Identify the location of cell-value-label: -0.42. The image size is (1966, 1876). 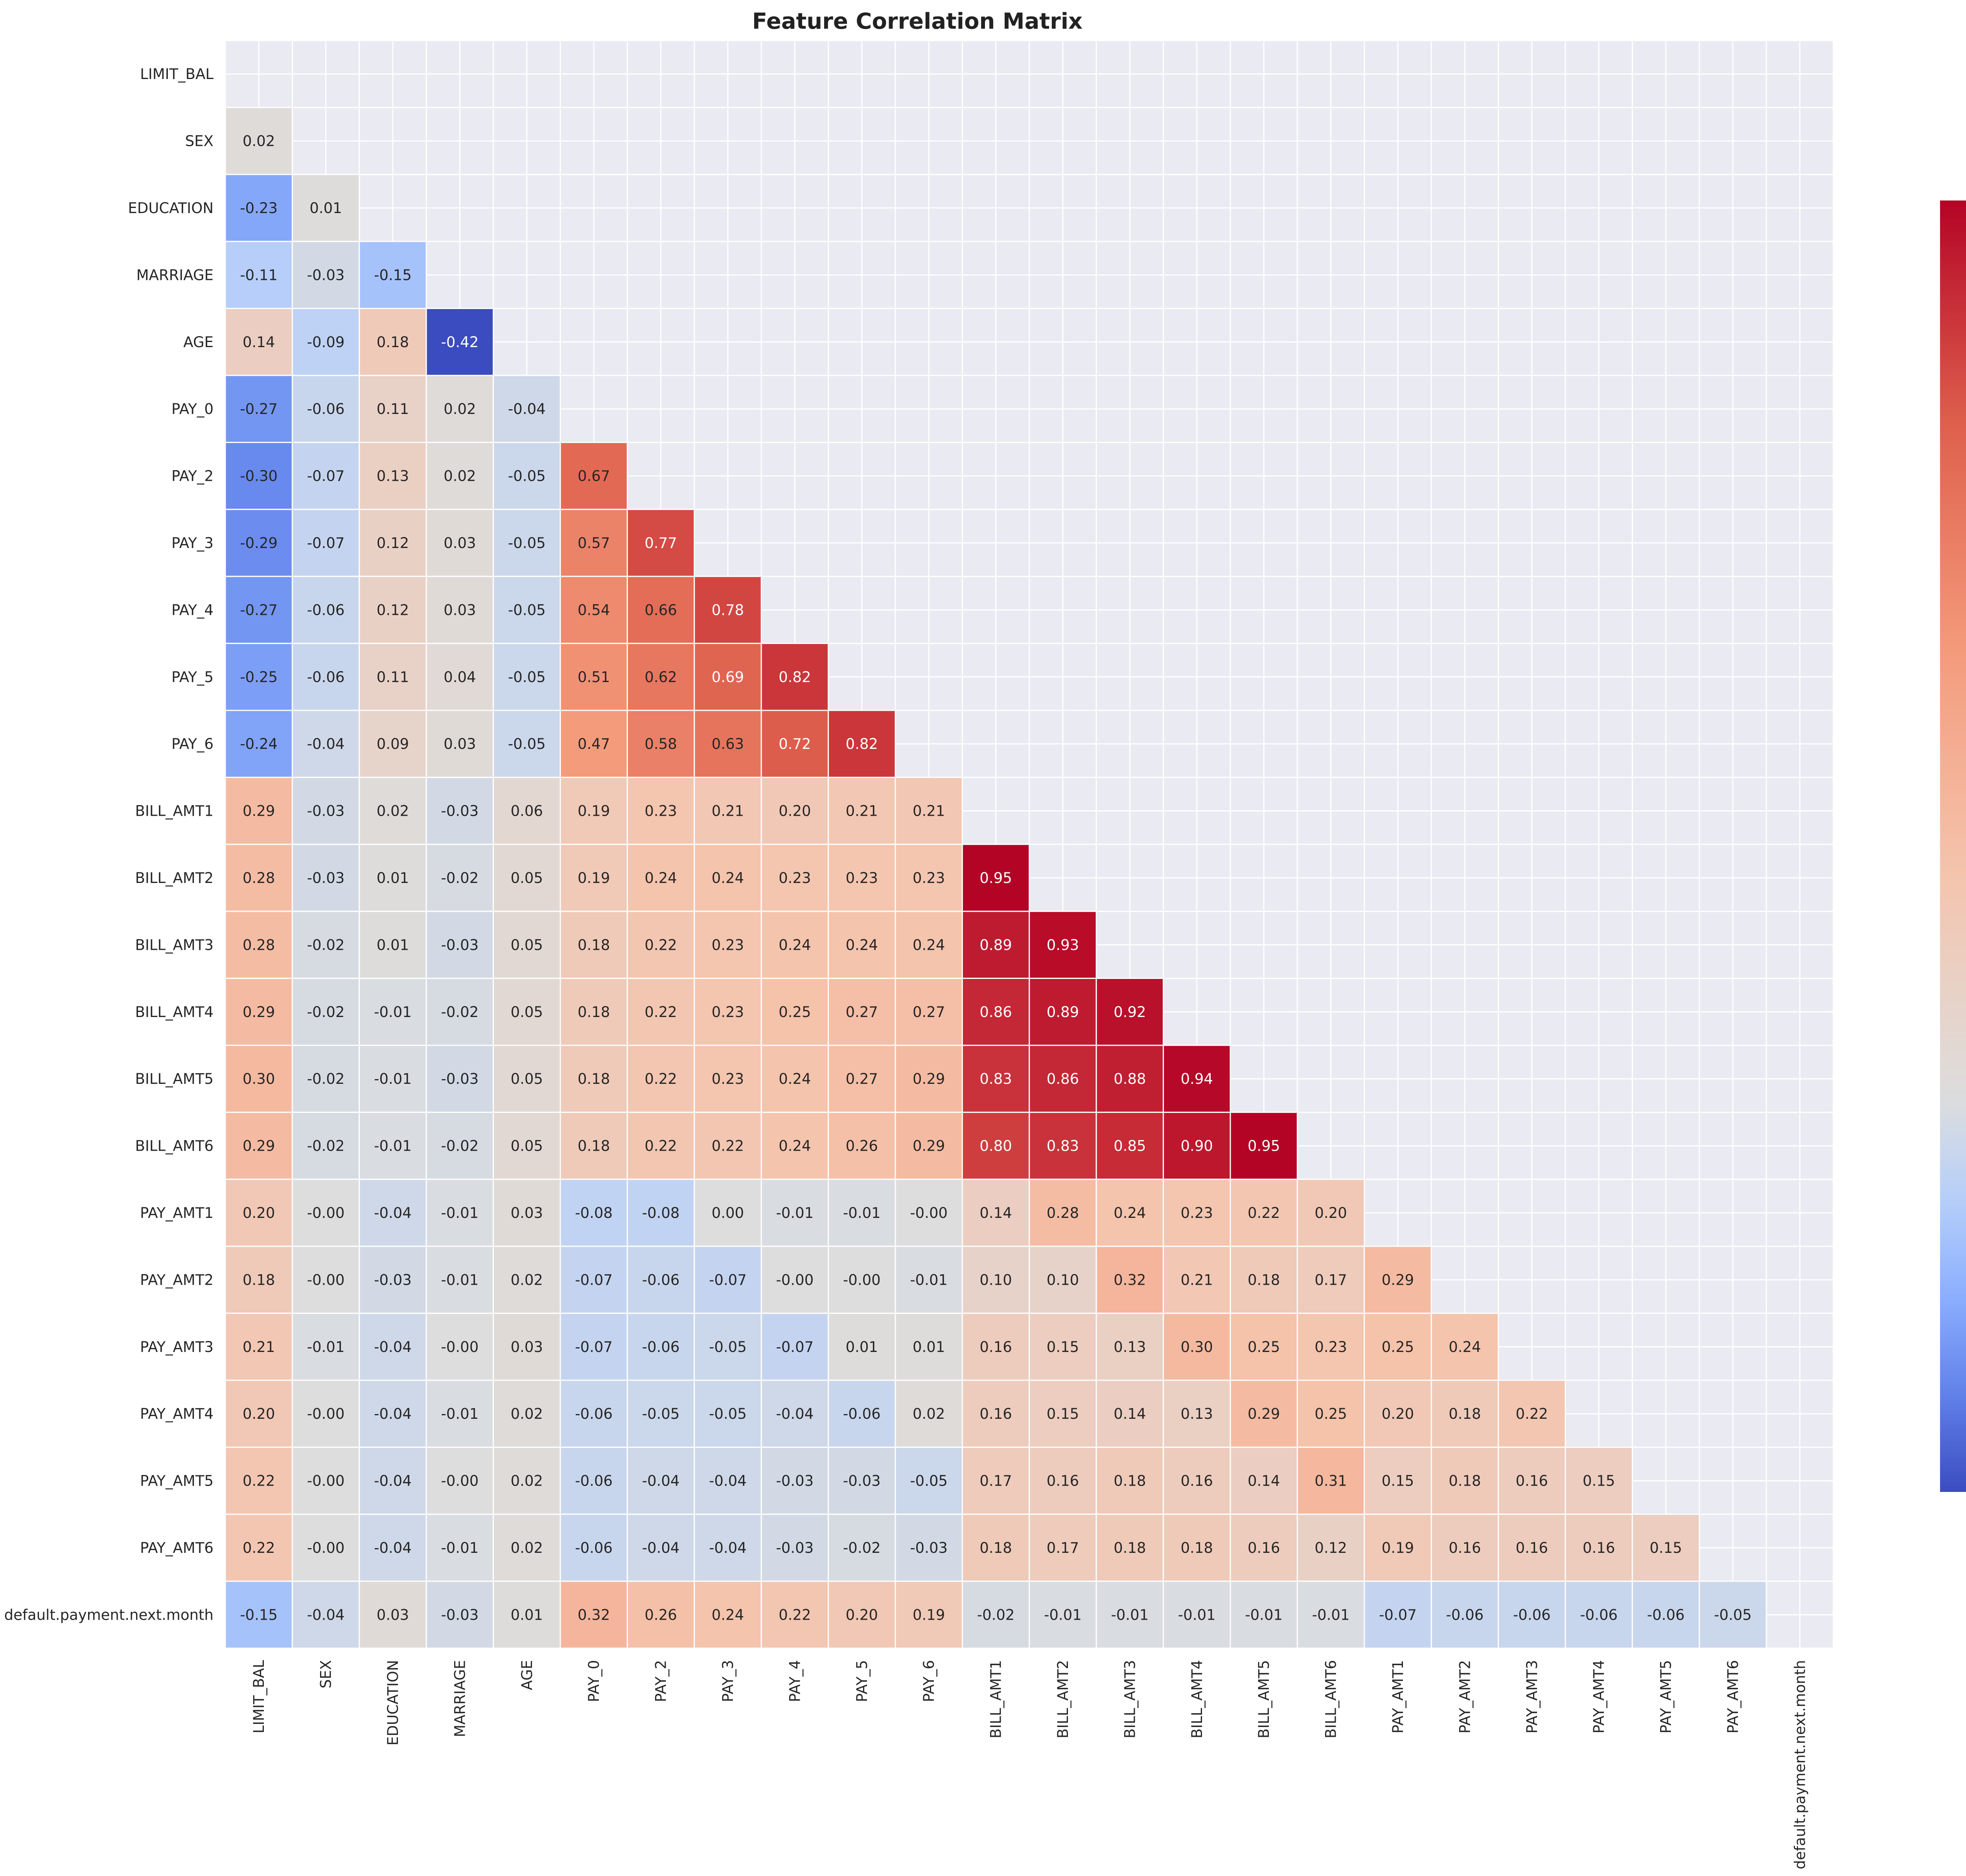
(460, 342).